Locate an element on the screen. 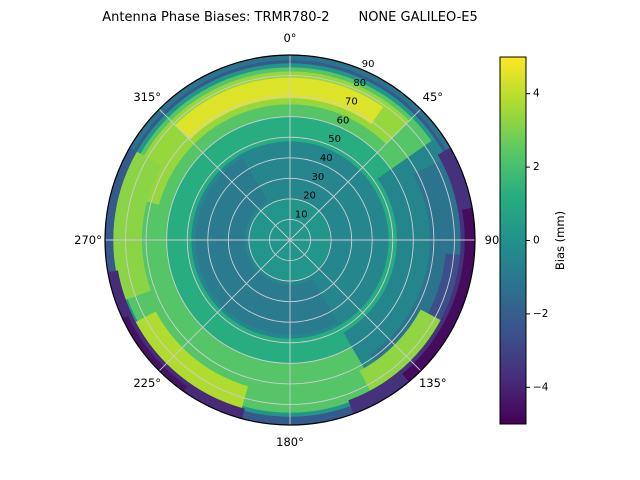 Image resolution: width=640 pixels, height=480 pixels. radial-tick-label: 20 is located at coordinates (309, 196).